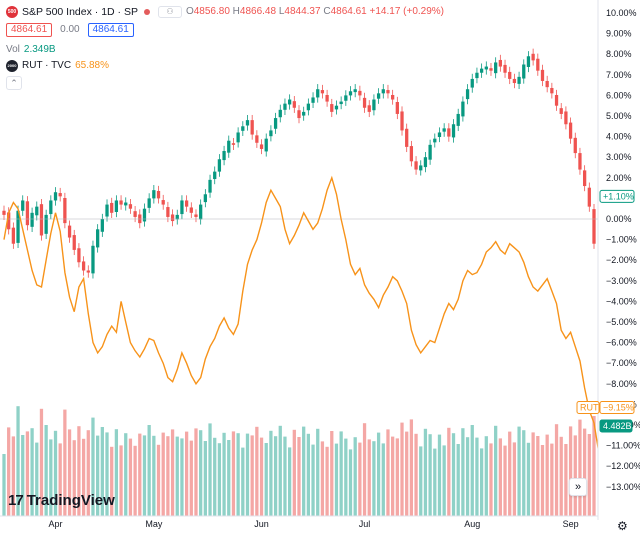 The image size is (640, 539). I want to click on volume-legend: Vol 2.349B, so click(225, 50).